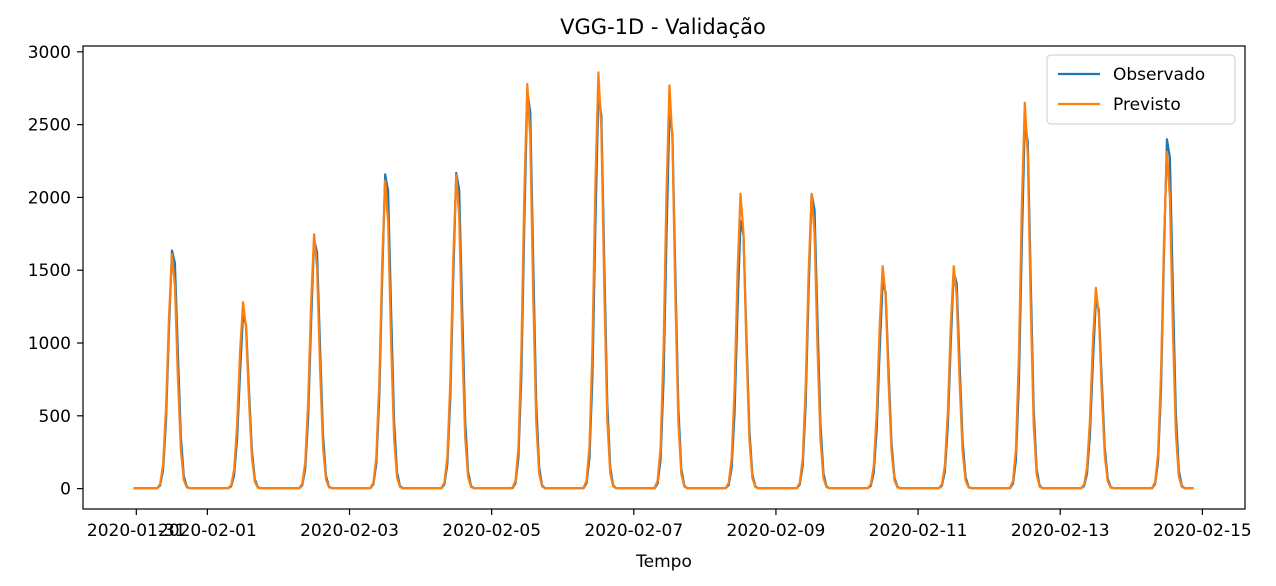 Image resolution: width=1276 pixels, height=586 pixels. Describe the element at coordinates (49, 344) in the screenshot. I see `y-tick-label: 1000` at that location.